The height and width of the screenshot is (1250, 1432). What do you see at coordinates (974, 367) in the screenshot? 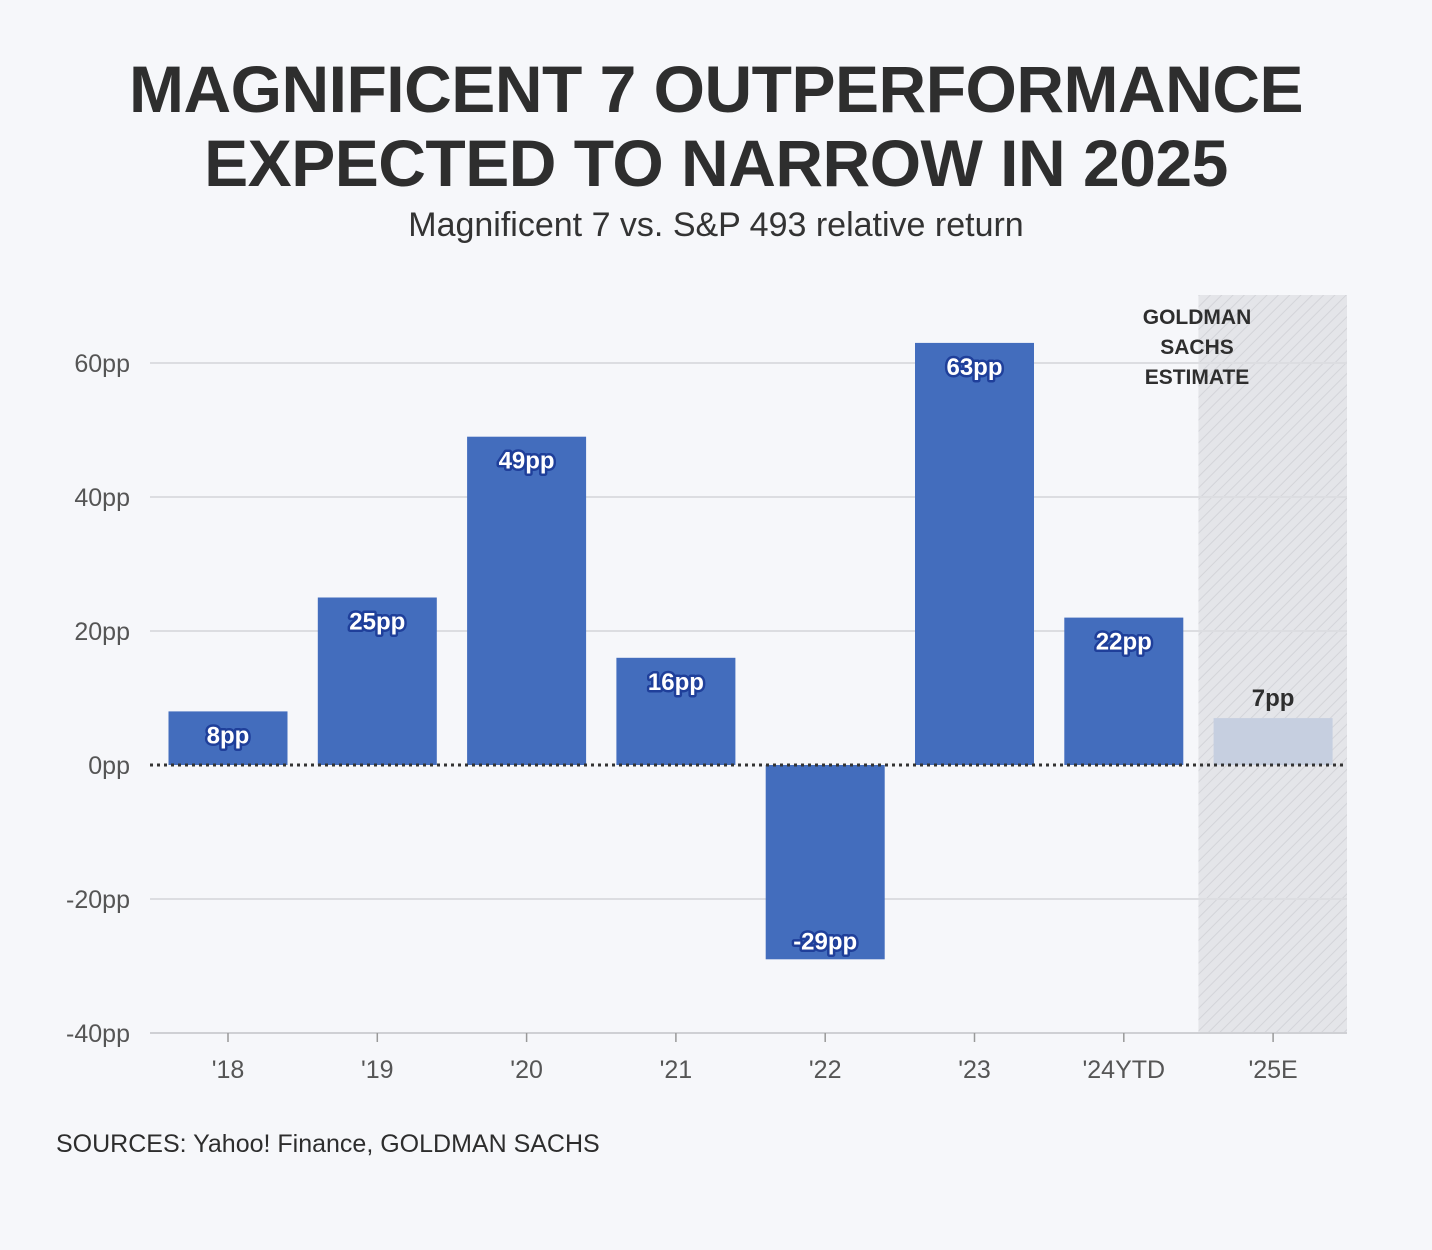
I see `data-label: 63pp` at bounding box center [974, 367].